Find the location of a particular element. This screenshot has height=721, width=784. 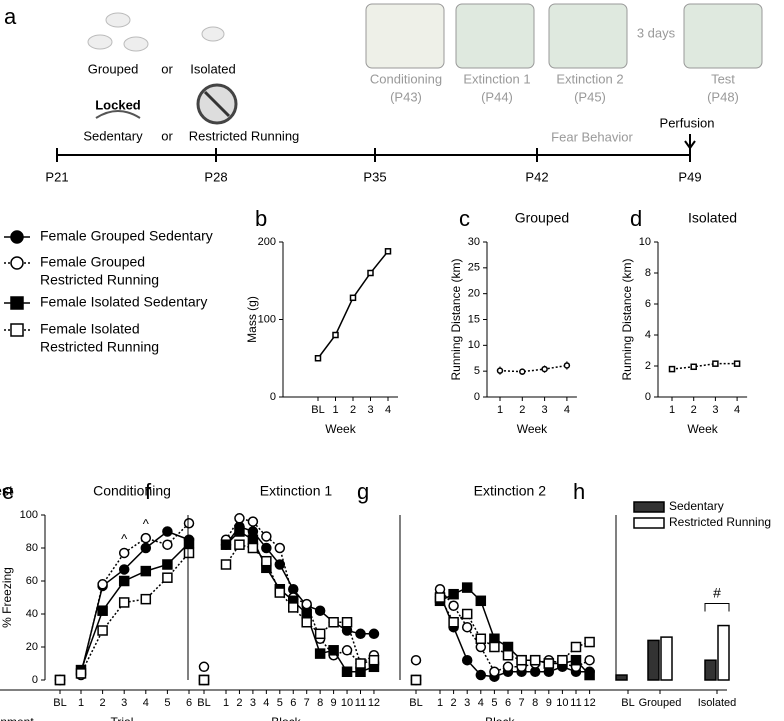

stage-day: (P44) is located at coordinates (497, 96).